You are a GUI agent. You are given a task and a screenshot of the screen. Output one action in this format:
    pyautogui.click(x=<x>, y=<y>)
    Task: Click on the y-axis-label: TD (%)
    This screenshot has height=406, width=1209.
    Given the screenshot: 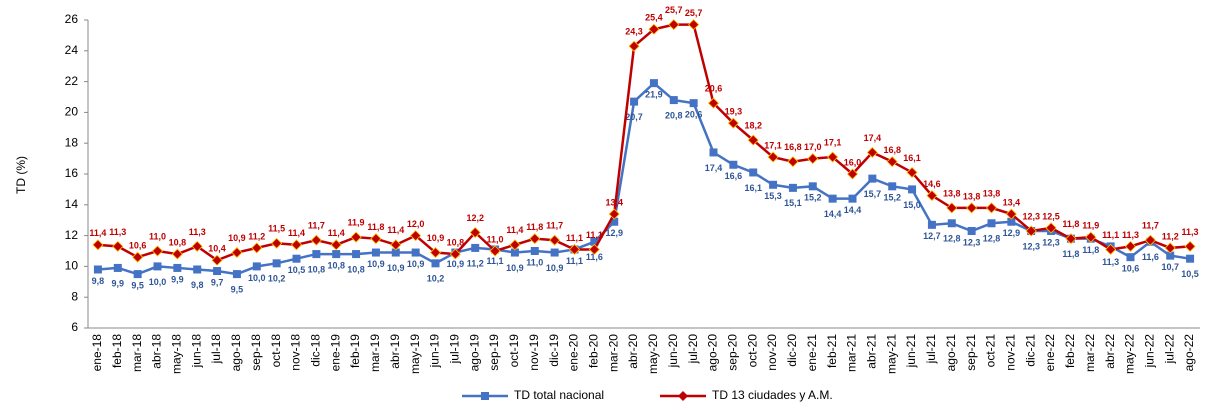 What is the action you would take?
    pyautogui.click(x=21, y=175)
    